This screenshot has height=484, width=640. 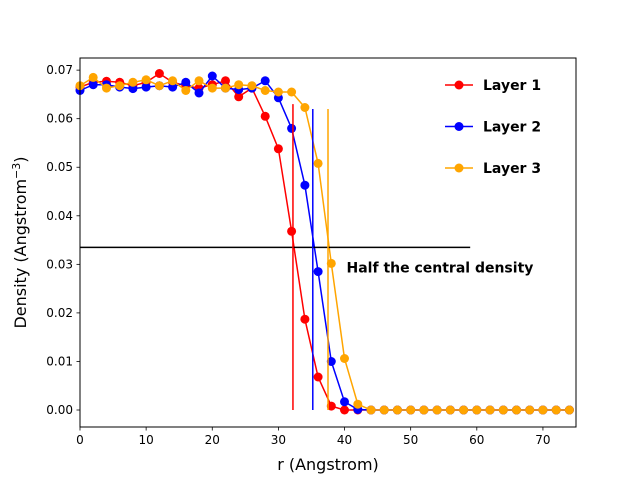 What do you see at coordinates (59, 70) in the screenshot?
I see `y-tick-label: 0.07` at bounding box center [59, 70].